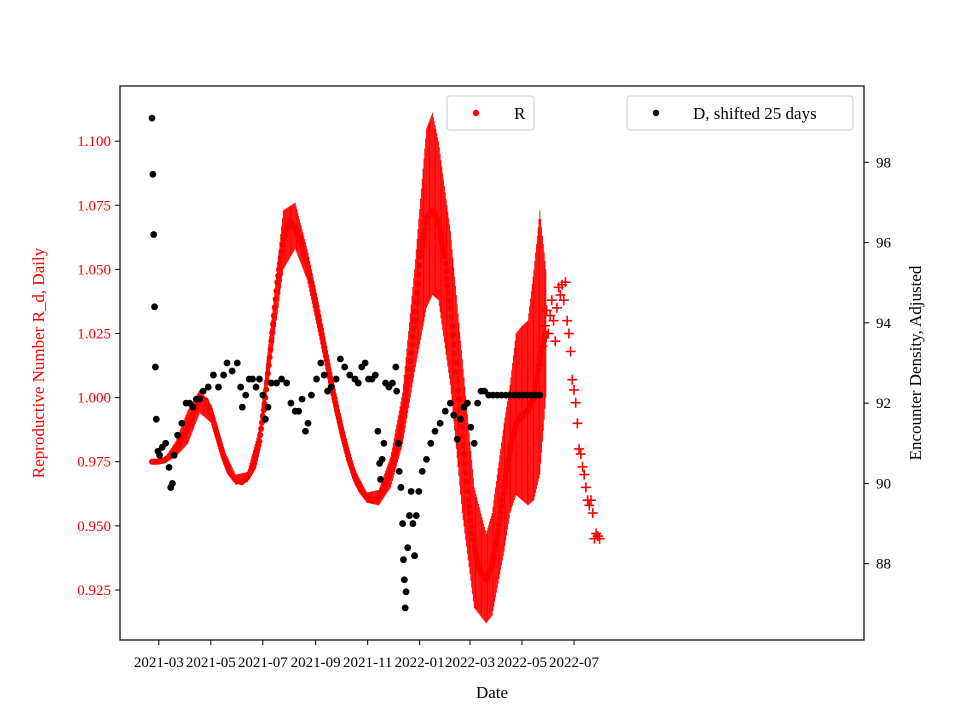 This screenshot has width=960, height=720. What do you see at coordinates (98, 366) in the screenshot?
I see `y-left-ticks: 0.925 0.950 0.975 1.000 1.025 1.050 1.075 1.100` at bounding box center [98, 366].